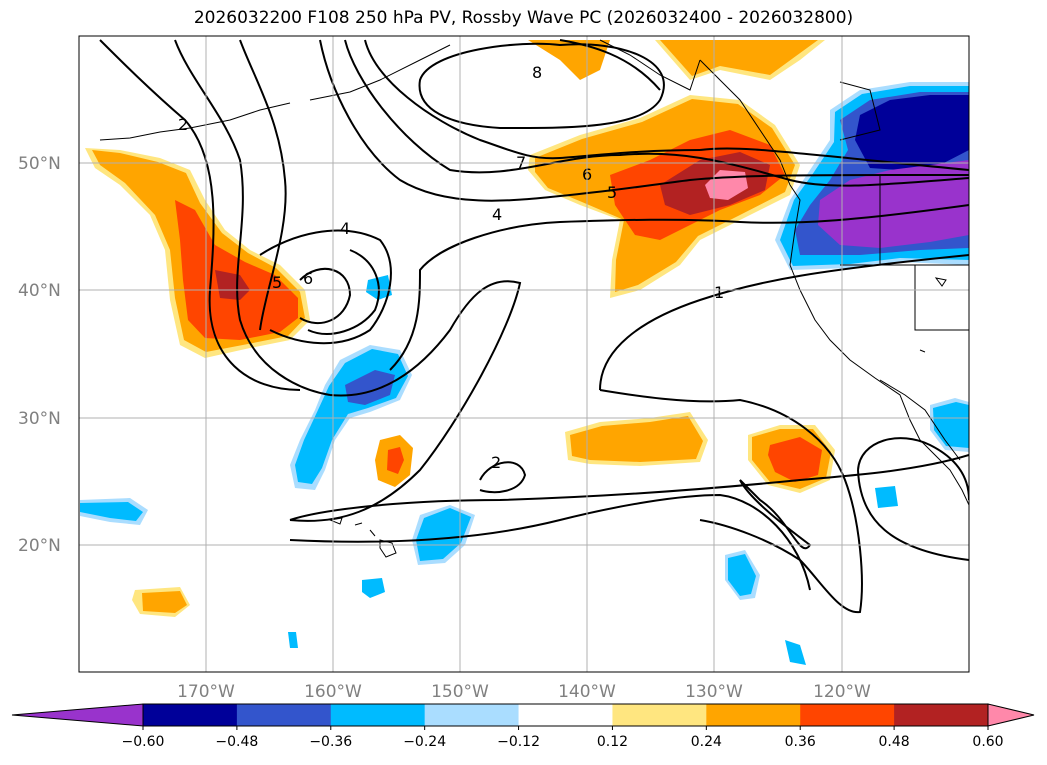 This screenshot has height=765, width=1047. I want to click on colorbar-tick-label: 0.12, so click(612, 742).